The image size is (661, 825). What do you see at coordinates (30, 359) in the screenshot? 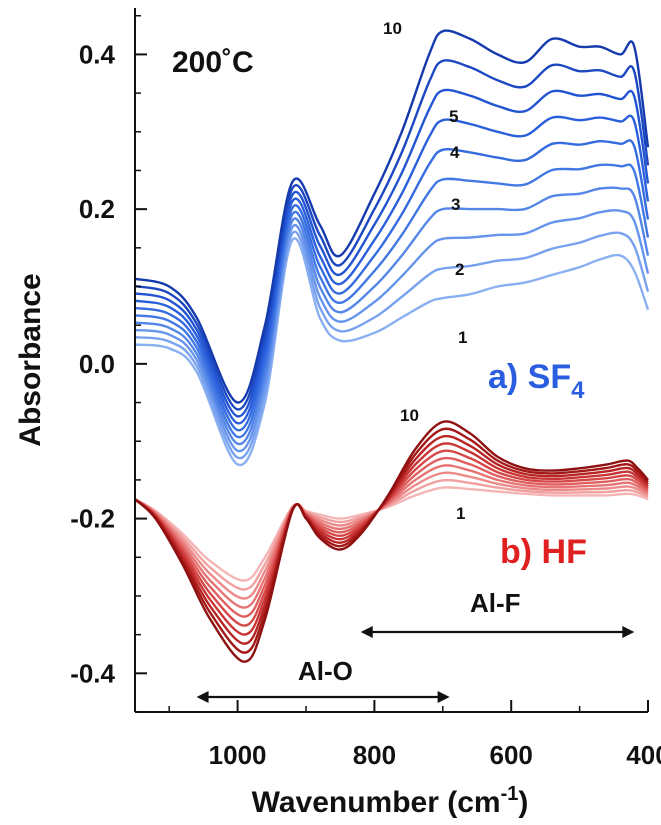
I see `y-axis-title: Absorbance` at bounding box center [30, 359].